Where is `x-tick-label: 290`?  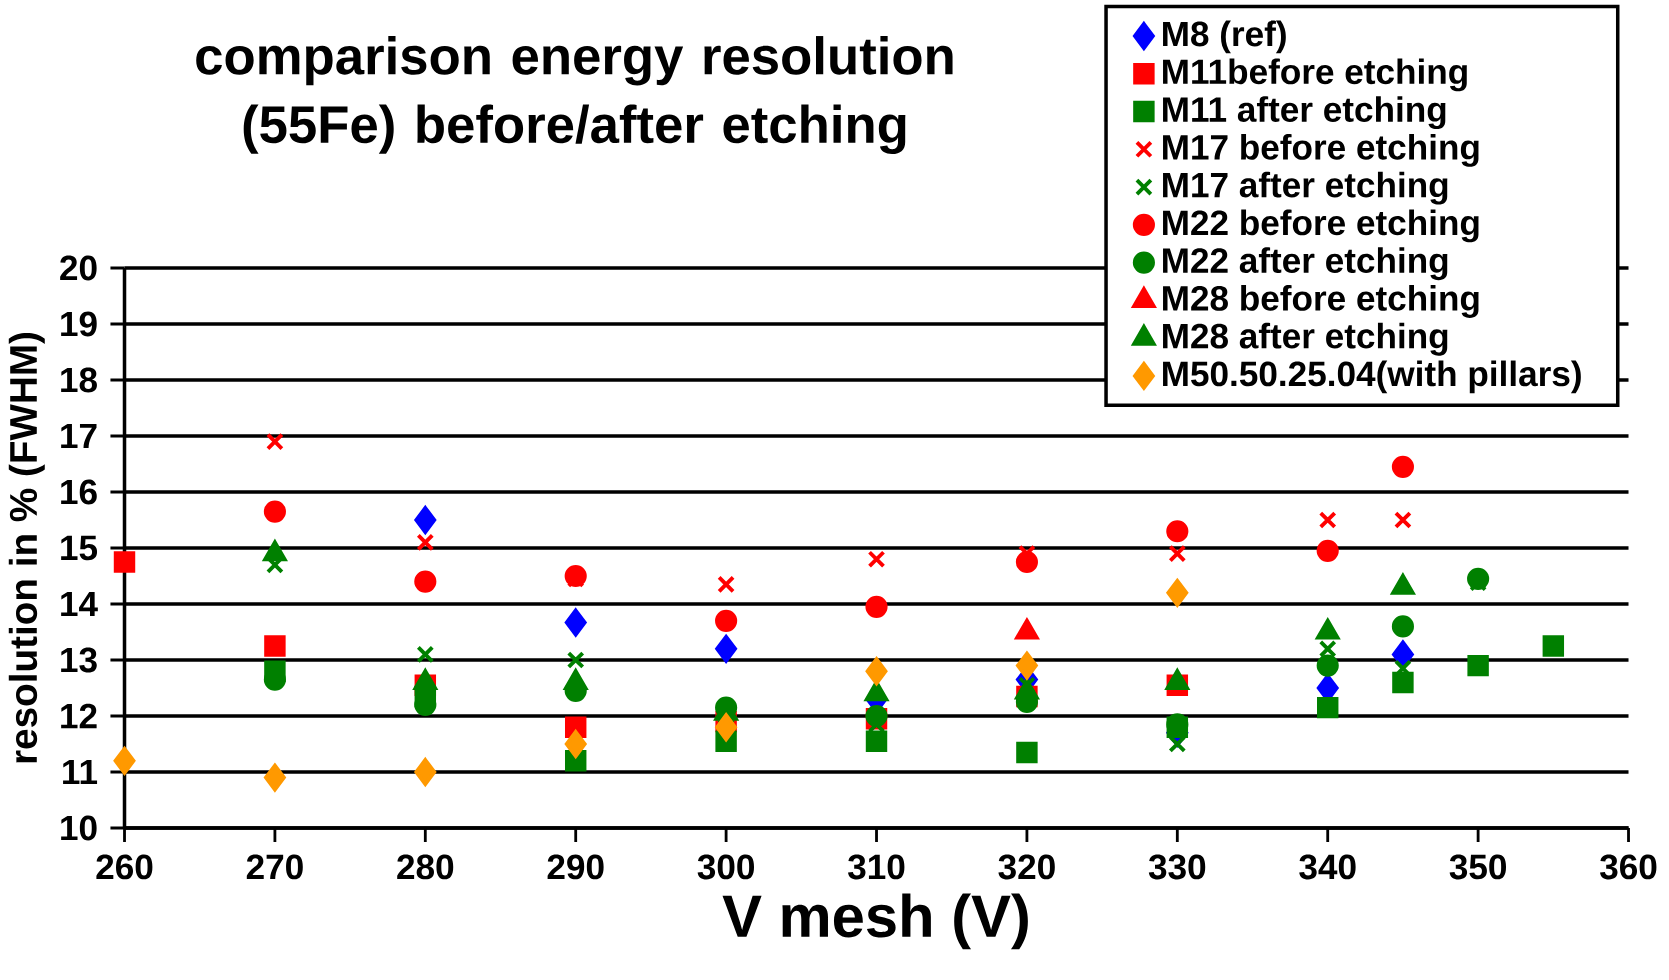
x-tick-label: 290 is located at coordinates (575, 867).